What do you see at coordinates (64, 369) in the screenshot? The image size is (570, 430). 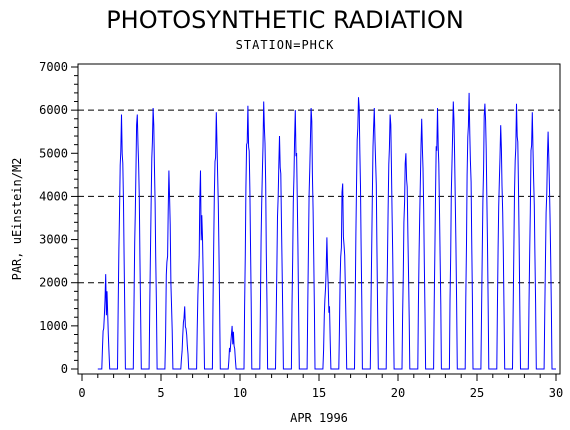 I see `y-tick-label: 0` at bounding box center [64, 369].